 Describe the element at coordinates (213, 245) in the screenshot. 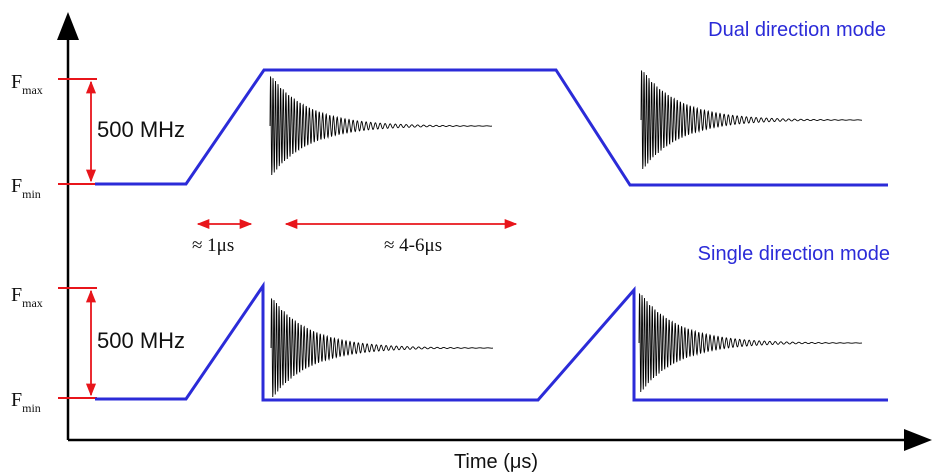

I see `ramp-duration-label: ≈ 1μs` at that location.